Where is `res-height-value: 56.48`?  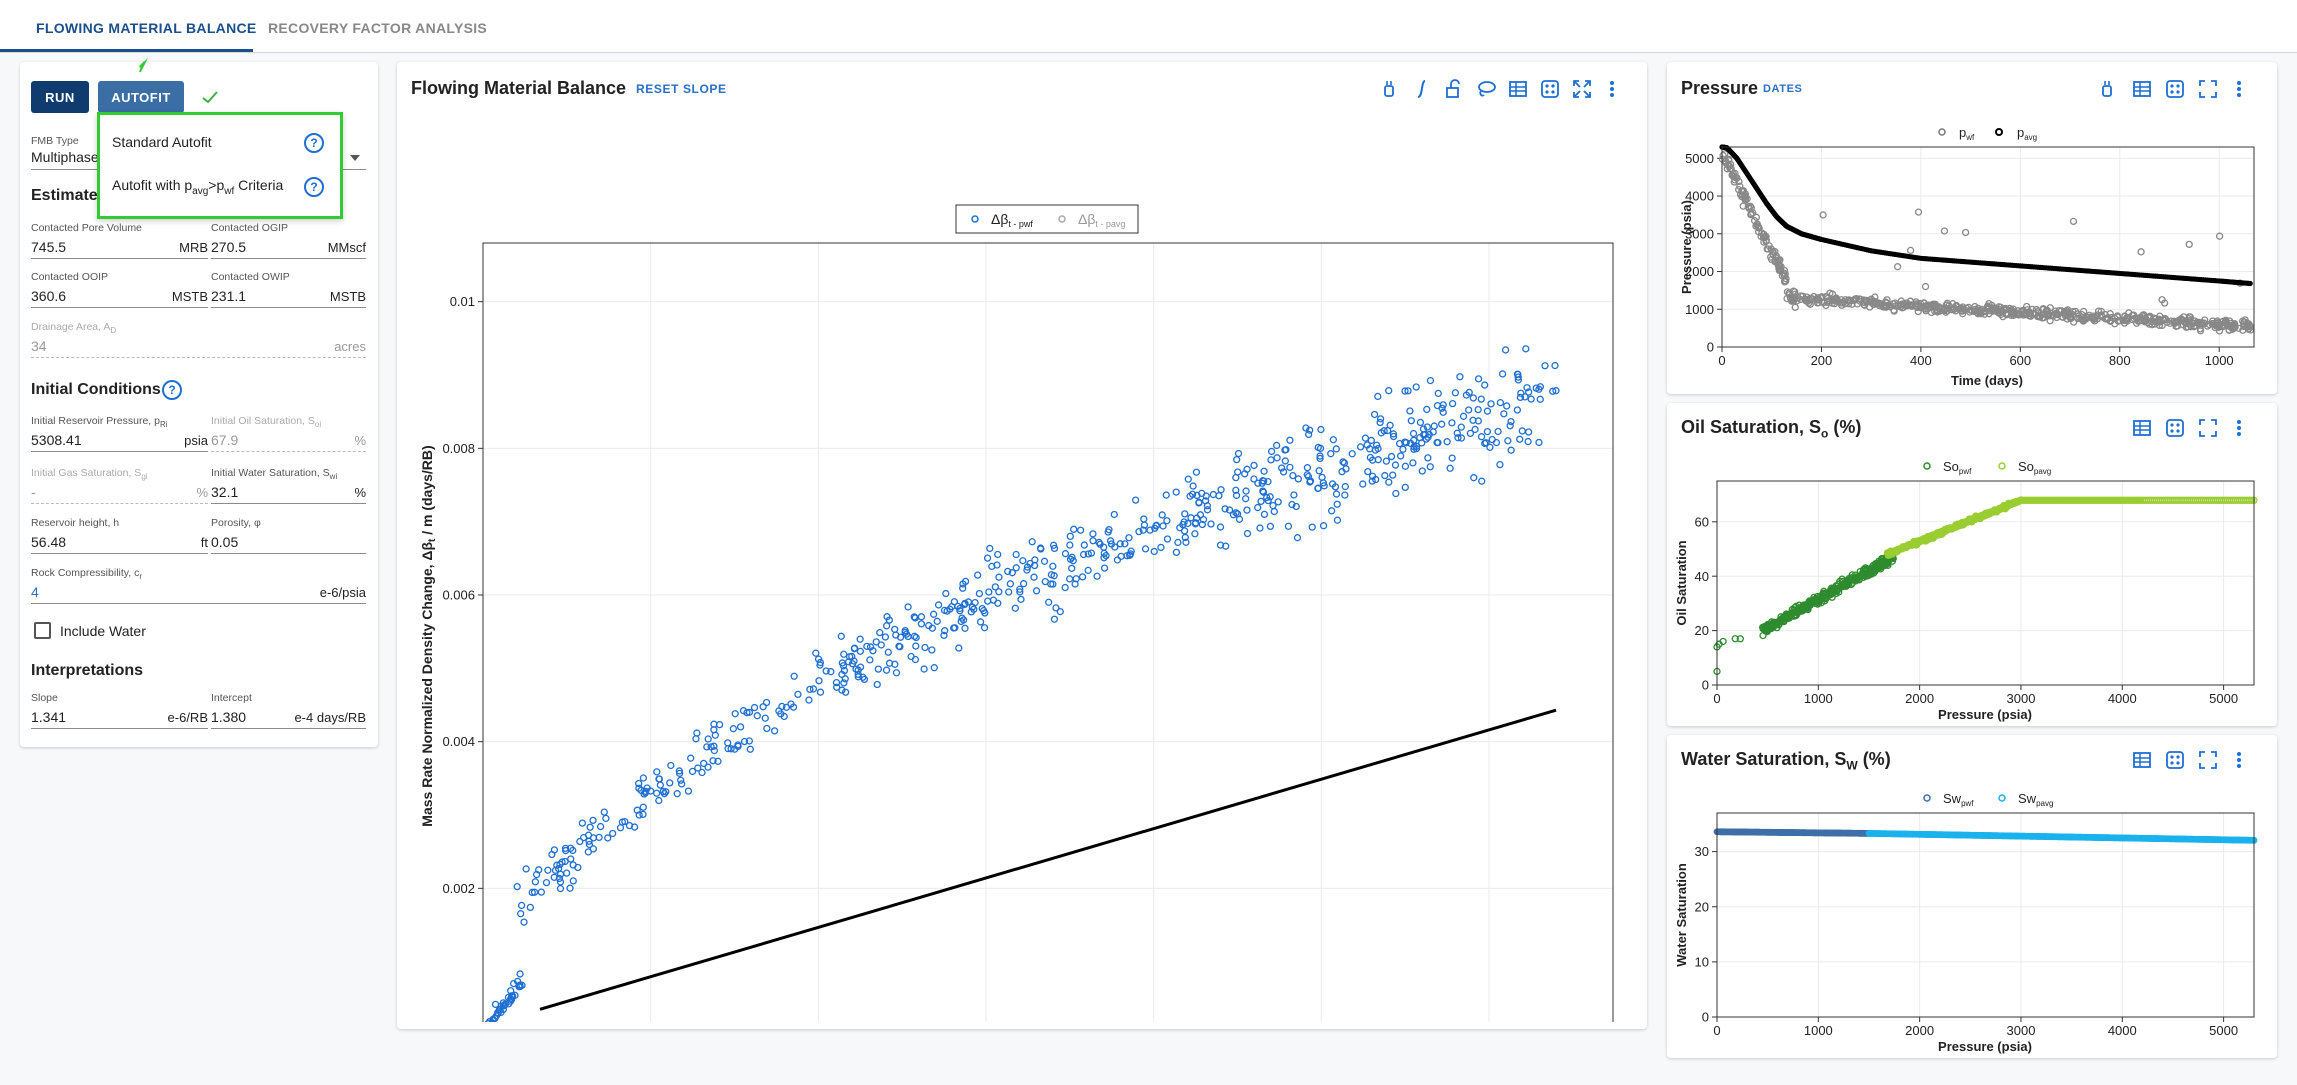
res-height-value: 56.48 is located at coordinates (49, 542).